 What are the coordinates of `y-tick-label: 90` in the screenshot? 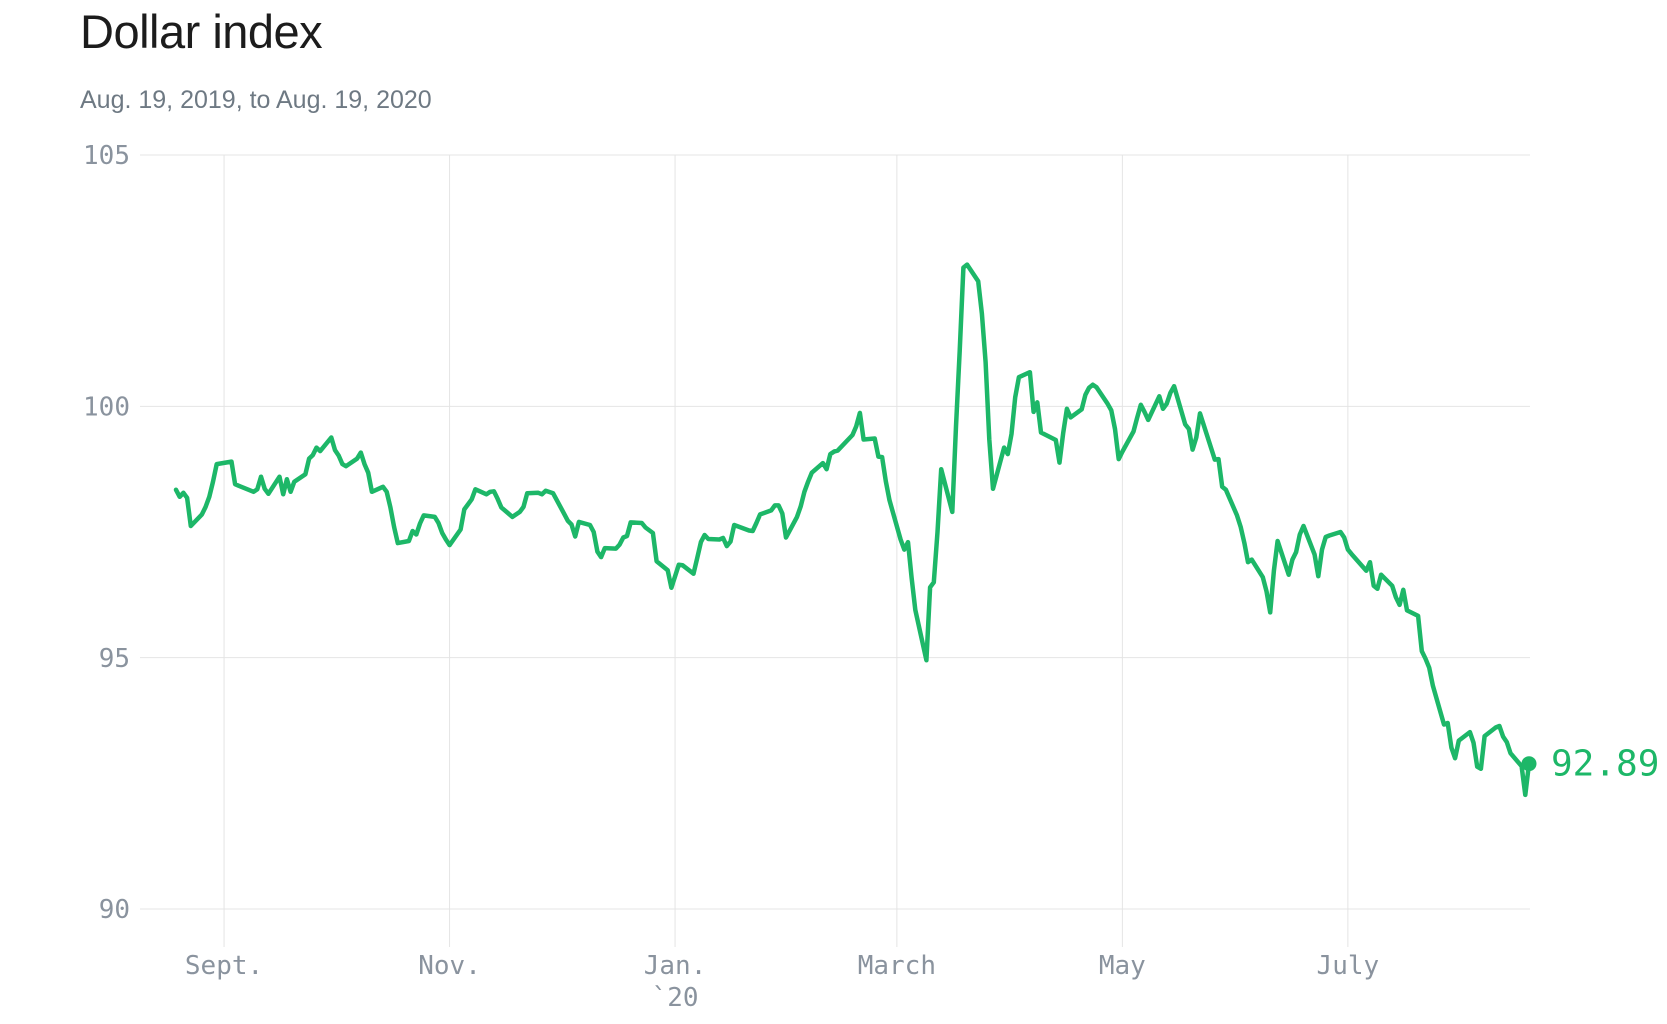 It's located at (114, 910).